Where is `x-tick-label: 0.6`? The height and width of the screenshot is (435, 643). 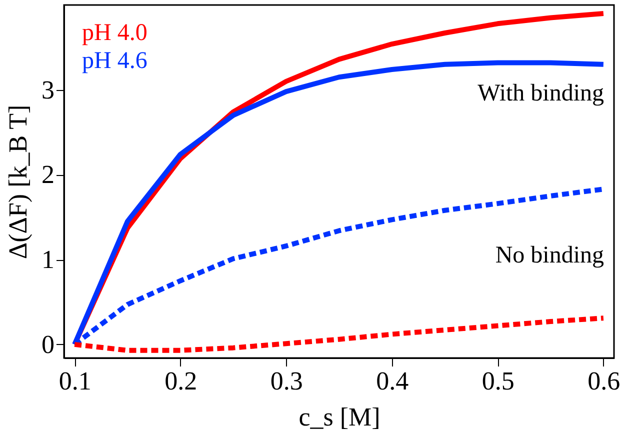 x-tick-label: 0.6 is located at coordinates (604, 381).